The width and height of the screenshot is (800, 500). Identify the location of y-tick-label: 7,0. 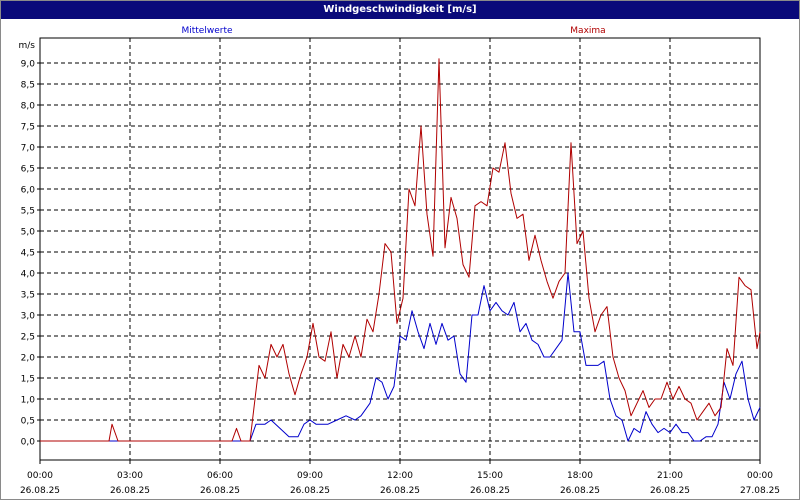
(28, 149).